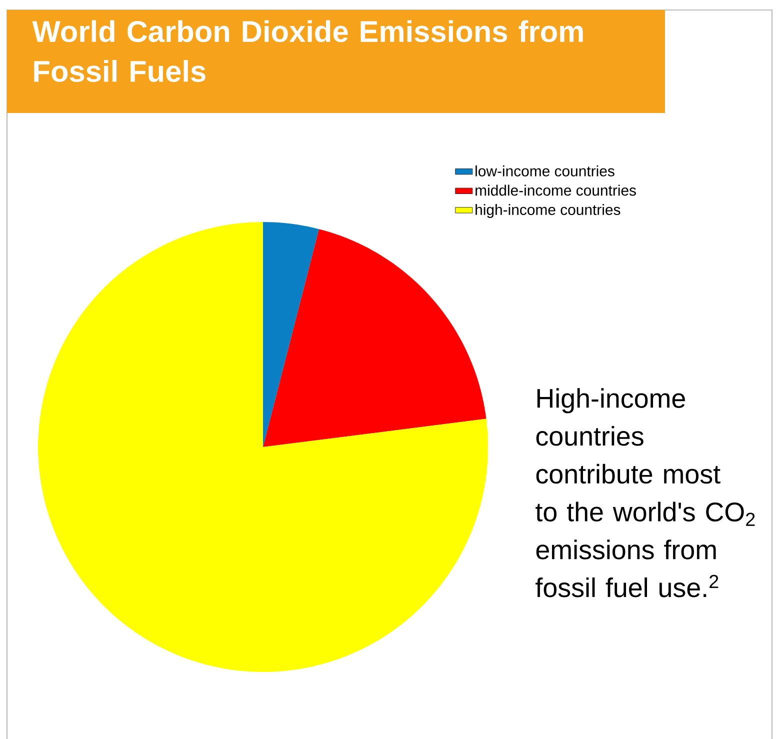 The height and width of the screenshot is (739, 779). What do you see at coordinates (556, 190) in the screenshot?
I see `legend-label: middle-income countries` at bounding box center [556, 190].